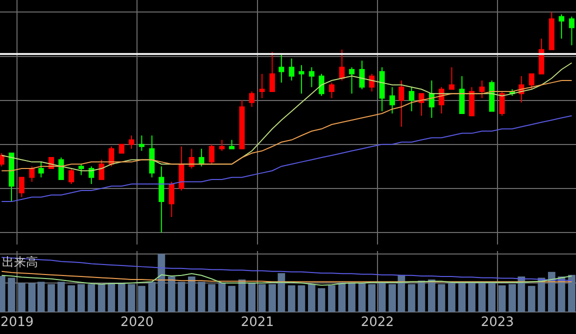  Describe the element at coordinates (377, 322) in the screenshot. I see `x-tick-label: 2022` at that location.